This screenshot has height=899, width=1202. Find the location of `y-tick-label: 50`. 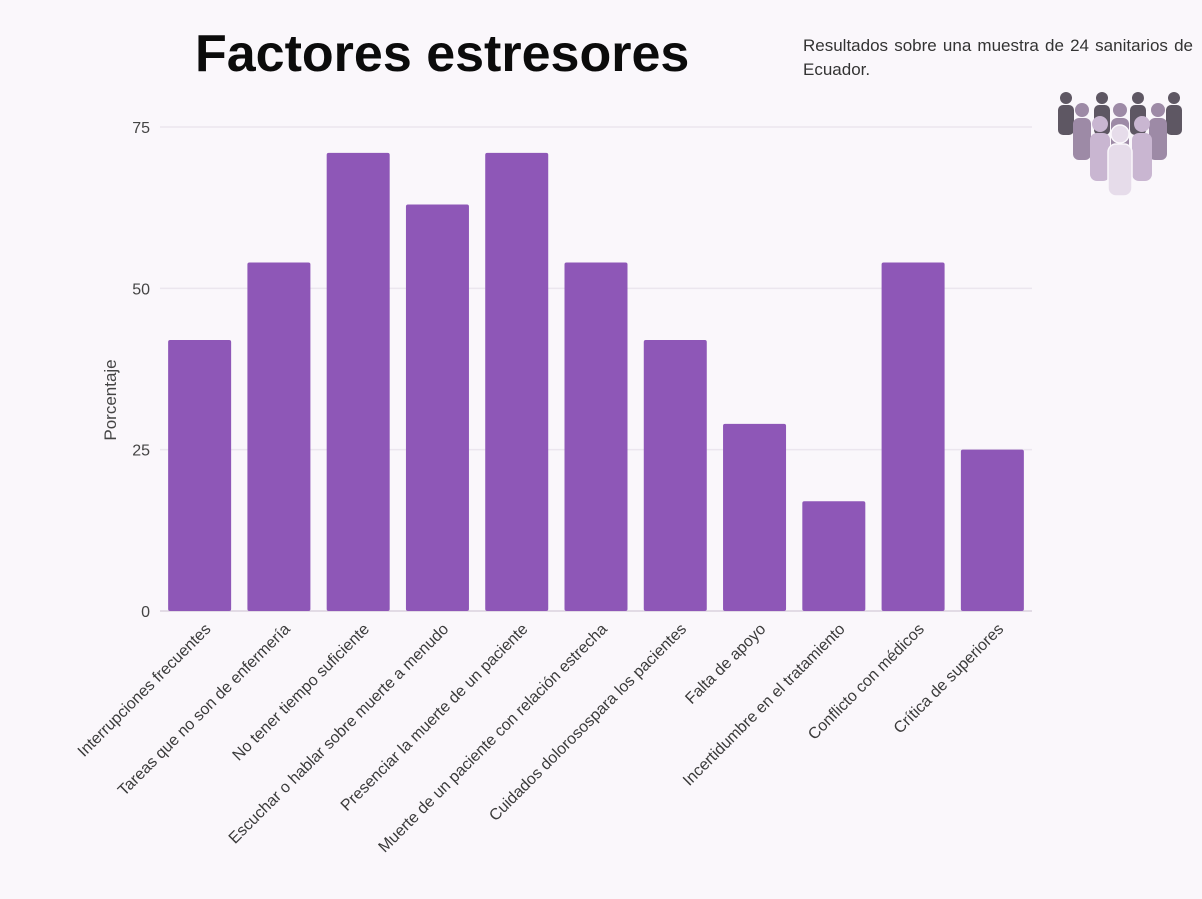

y-tick-label: 50 is located at coordinates (141, 289).